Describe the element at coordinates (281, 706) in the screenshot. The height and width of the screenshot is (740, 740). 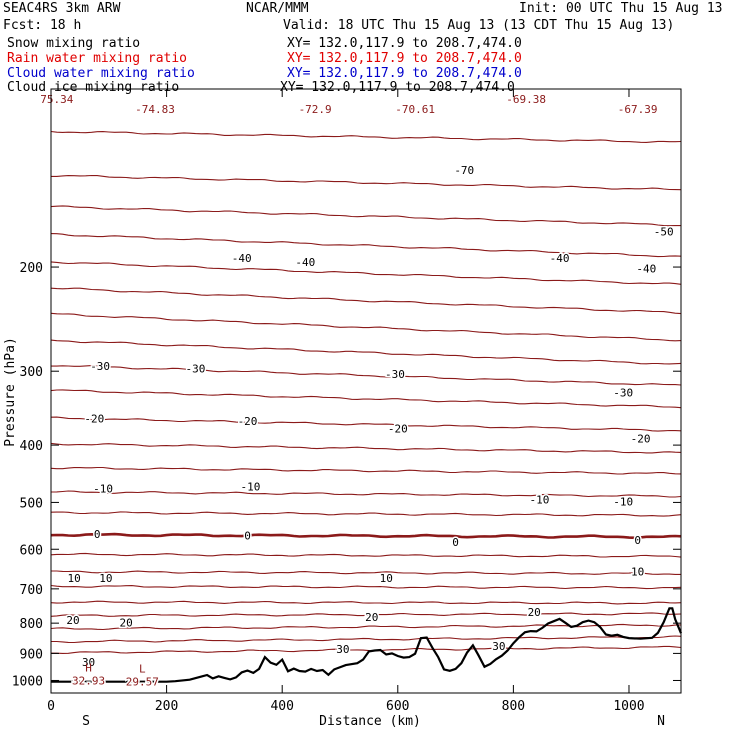
I see `x-tick-label: 400` at that location.